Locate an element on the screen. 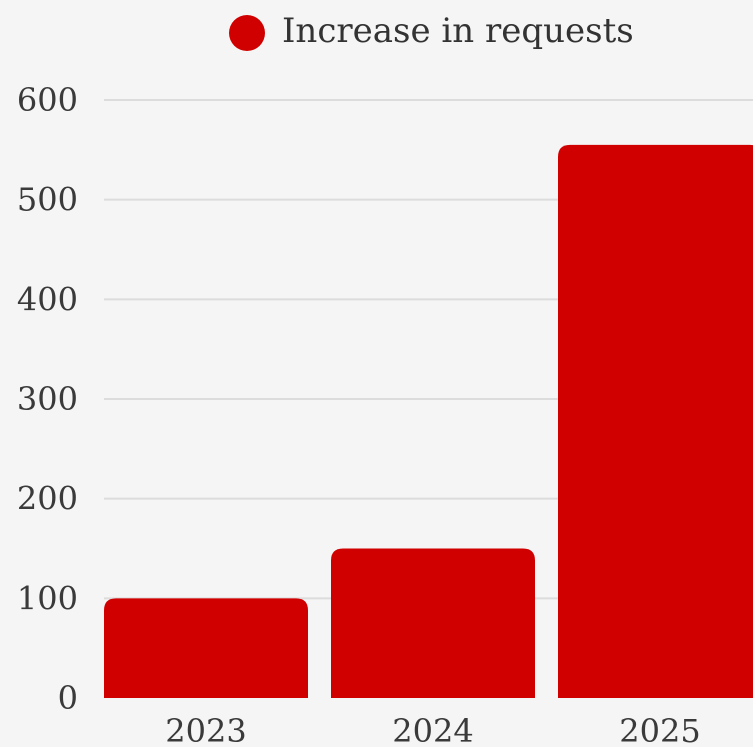 The image size is (753, 747). y-axis-tick-labels: 0 100 200 300 400 500 600 is located at coordinates (47, 399).